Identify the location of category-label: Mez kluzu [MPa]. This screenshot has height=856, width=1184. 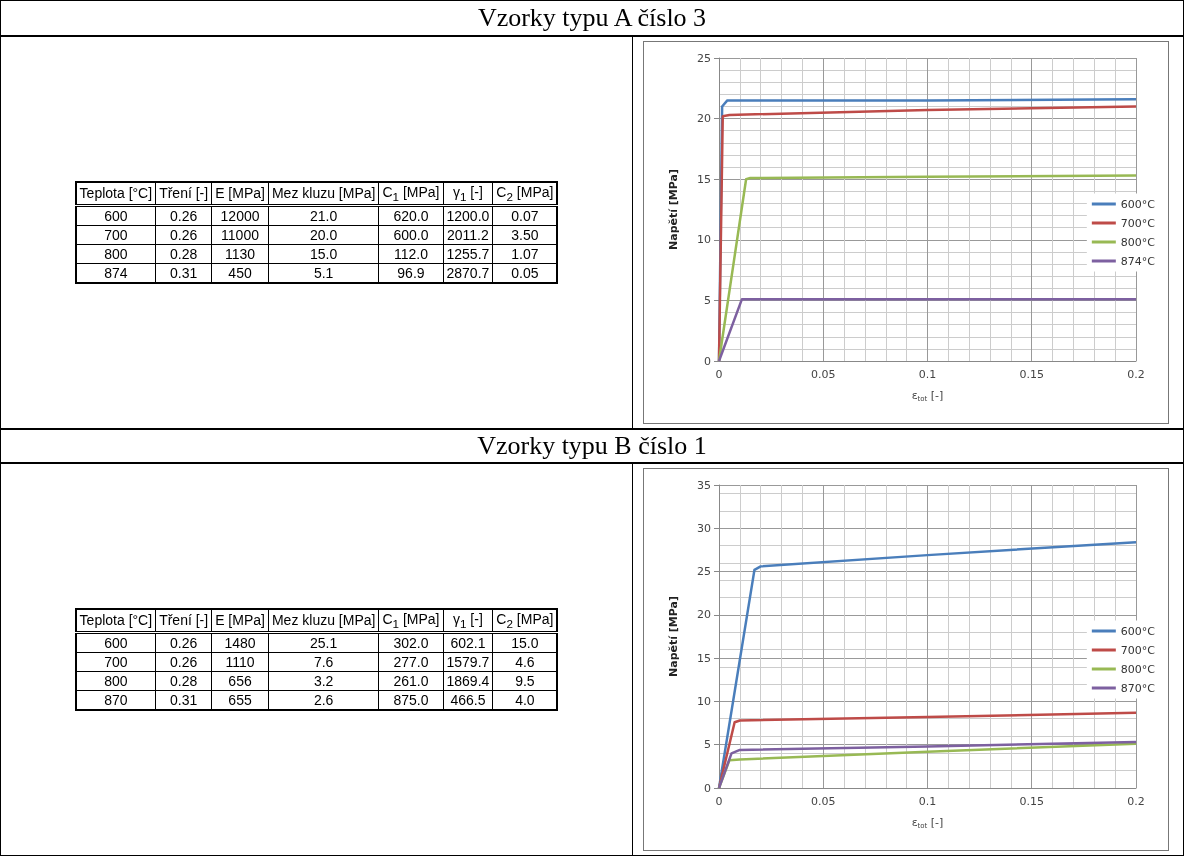
(323, 621).